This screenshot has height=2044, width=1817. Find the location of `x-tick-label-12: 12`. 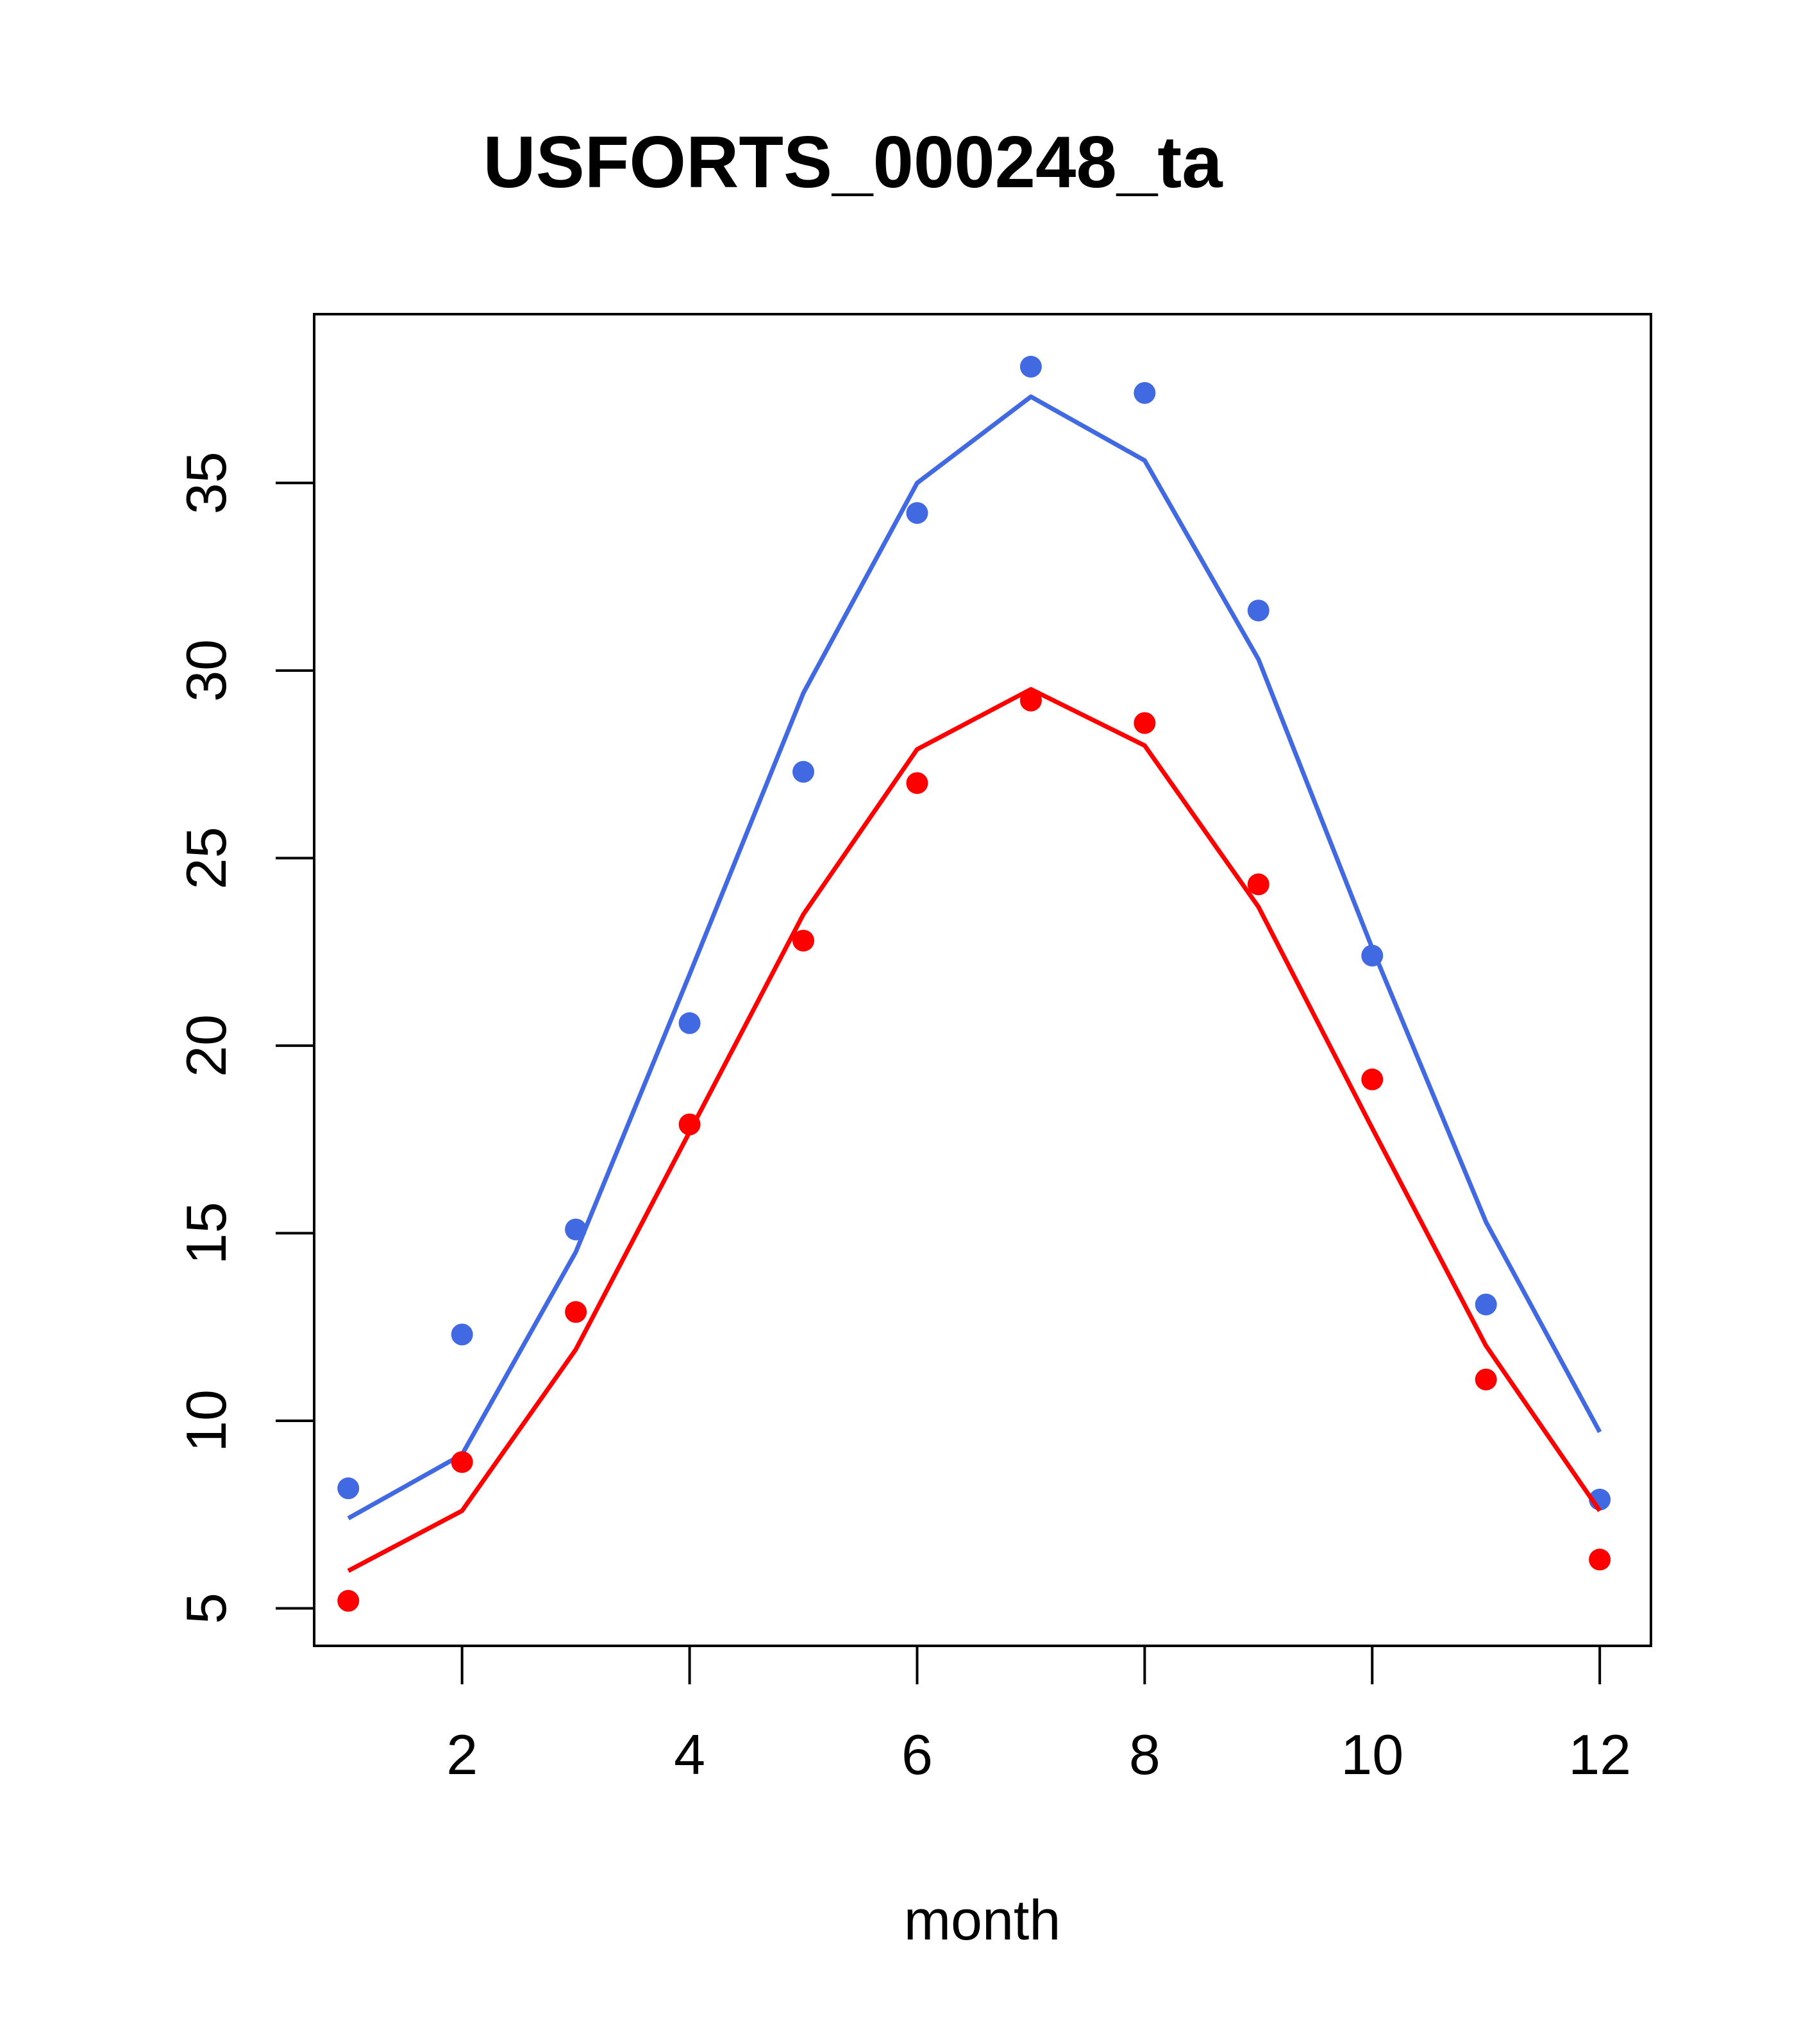

x-tick-label-12: 12 is located at coordinates (1600, 1754).